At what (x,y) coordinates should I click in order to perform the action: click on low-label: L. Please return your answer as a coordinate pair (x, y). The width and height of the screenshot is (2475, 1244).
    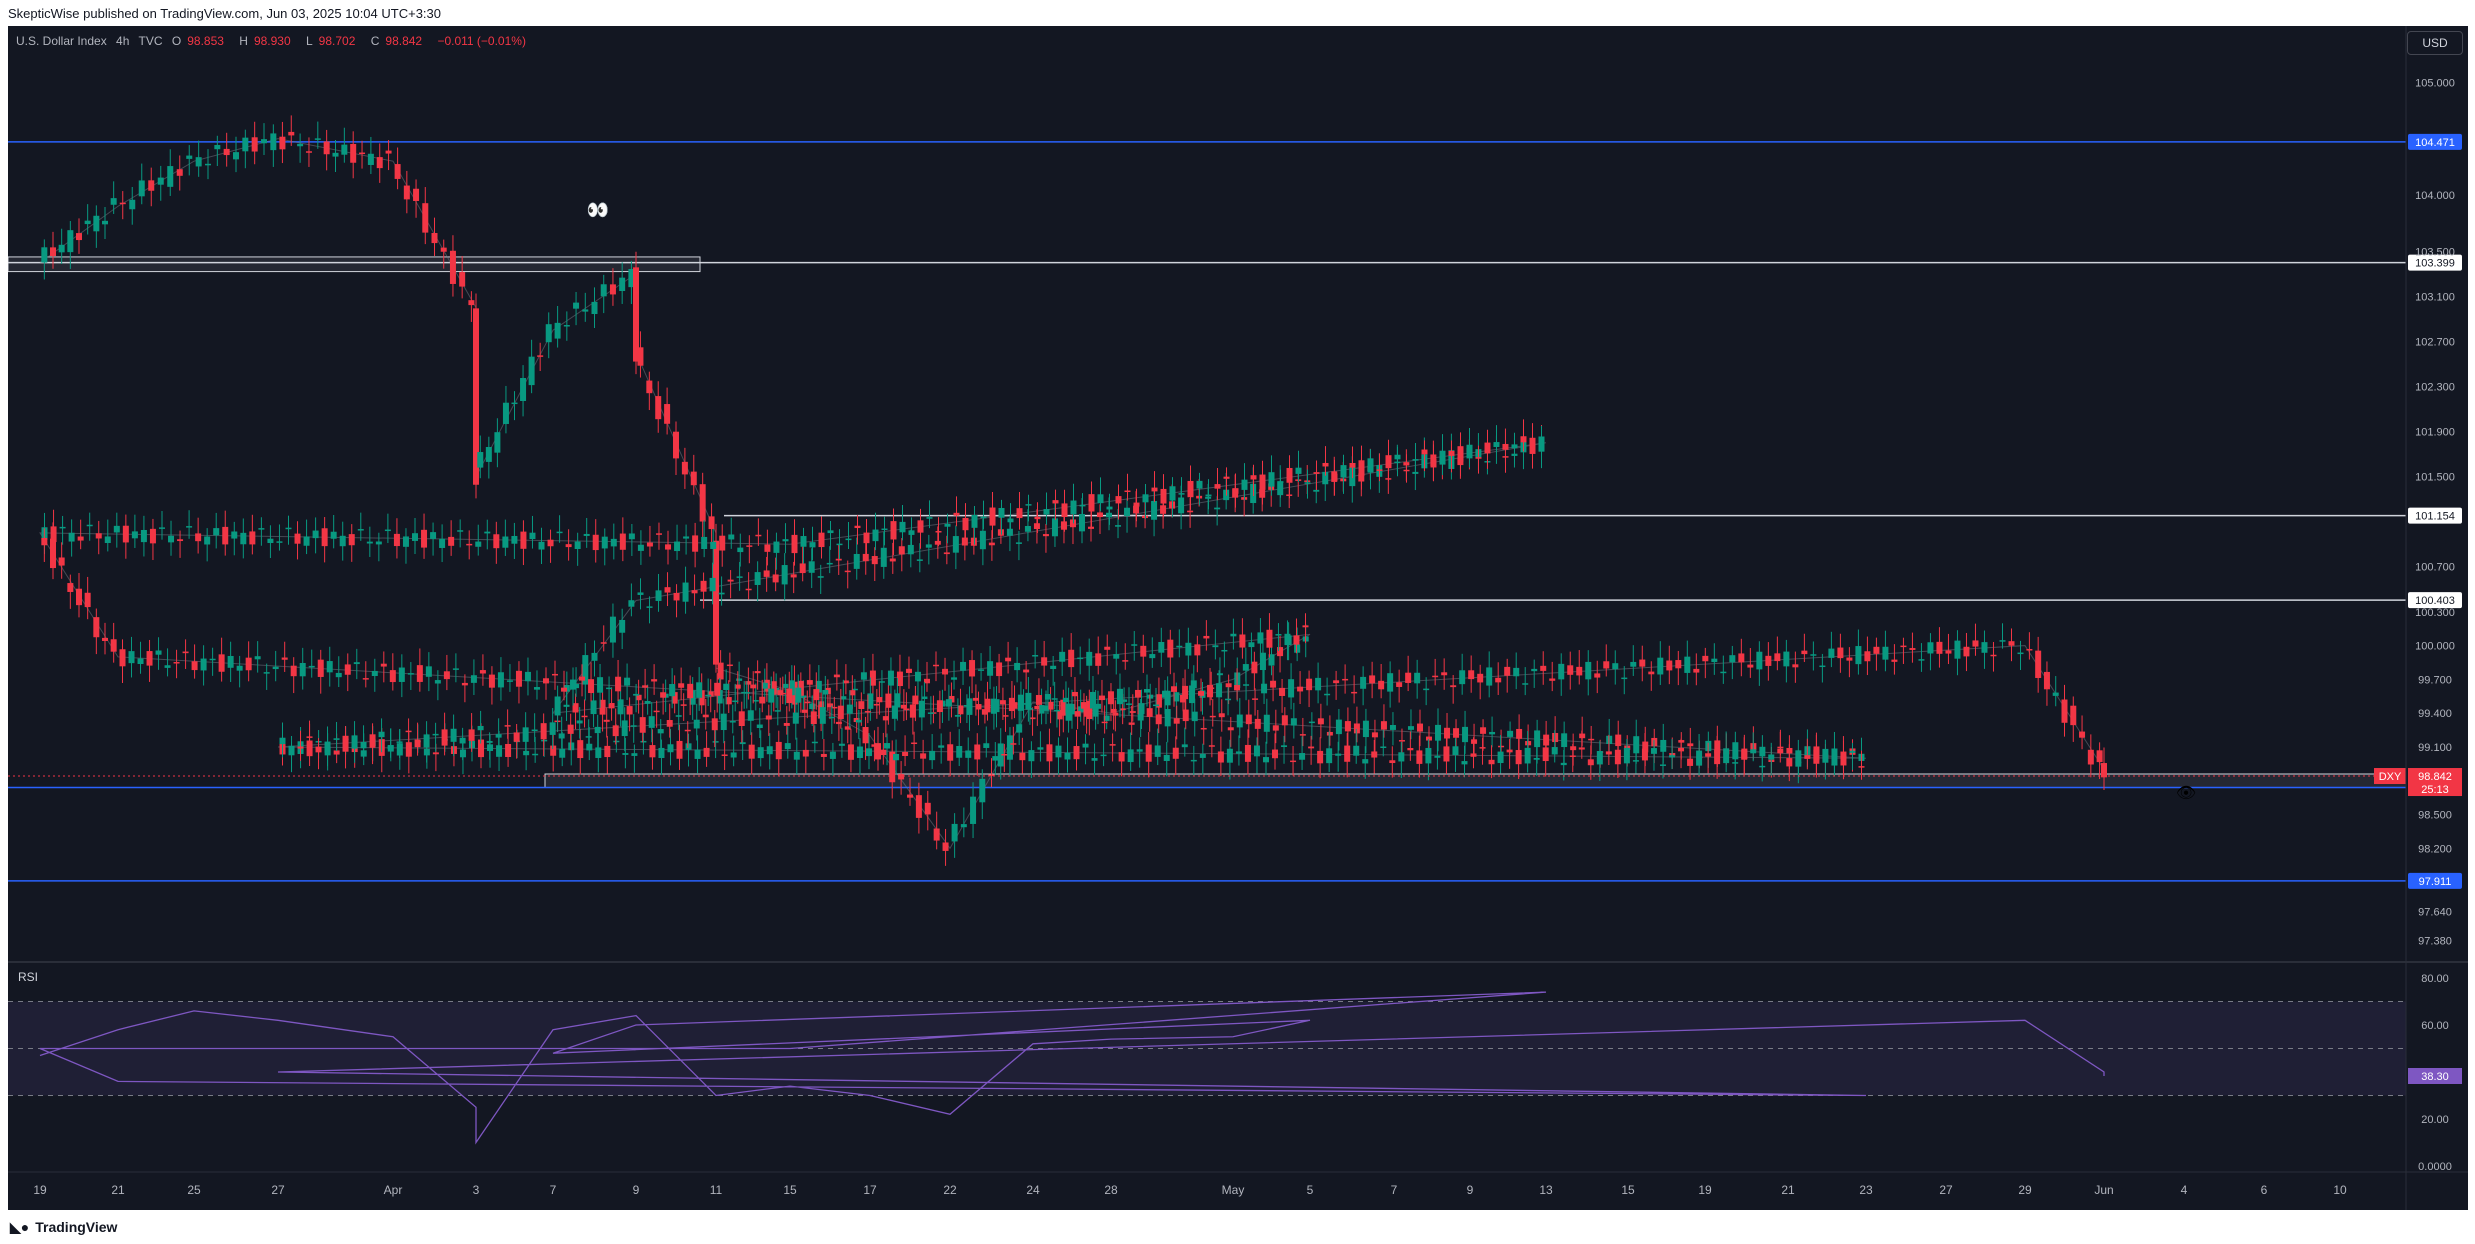
    Looking at the image, I should click on (309, 41).